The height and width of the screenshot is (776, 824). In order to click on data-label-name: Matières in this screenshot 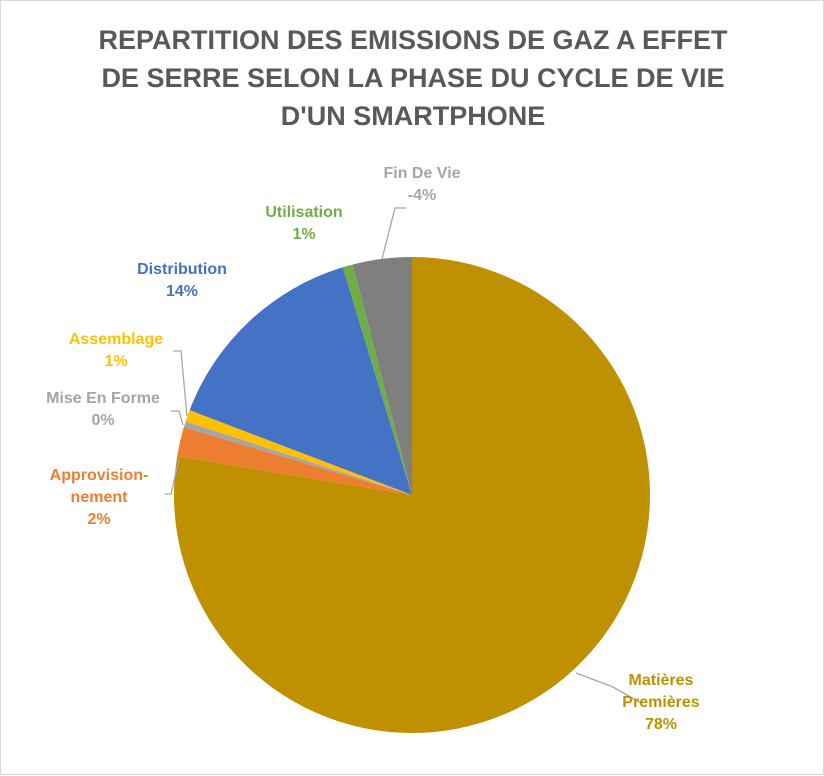, I will do `click(661, 680)`.